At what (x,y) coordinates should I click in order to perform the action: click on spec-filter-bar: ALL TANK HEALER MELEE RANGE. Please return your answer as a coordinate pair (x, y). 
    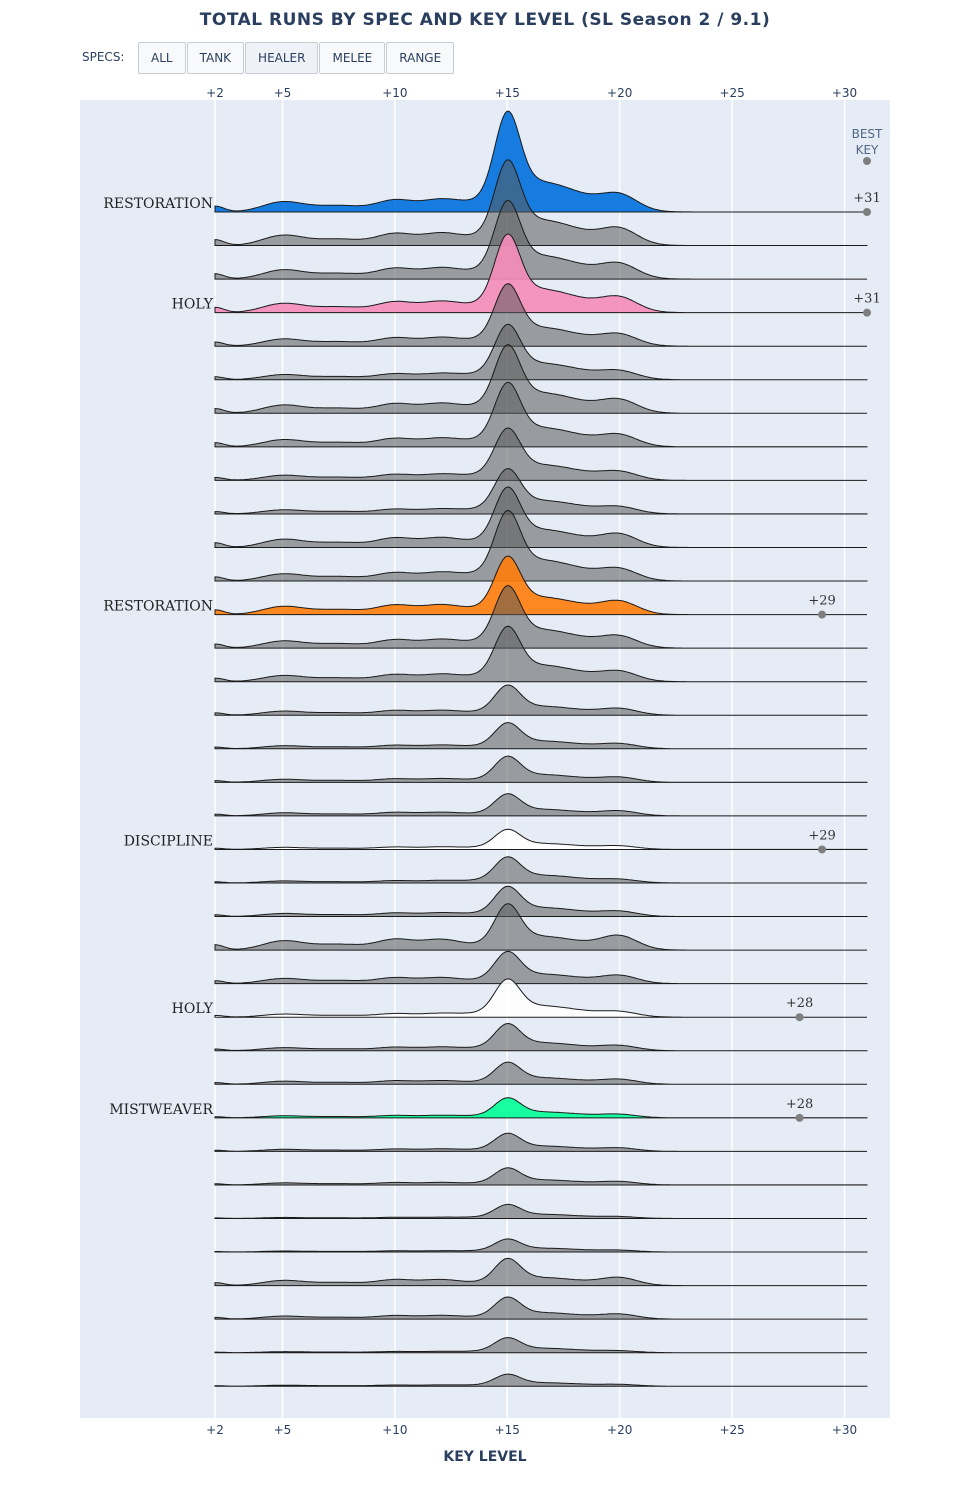
    Looking at the image, I should click on (296, 58).